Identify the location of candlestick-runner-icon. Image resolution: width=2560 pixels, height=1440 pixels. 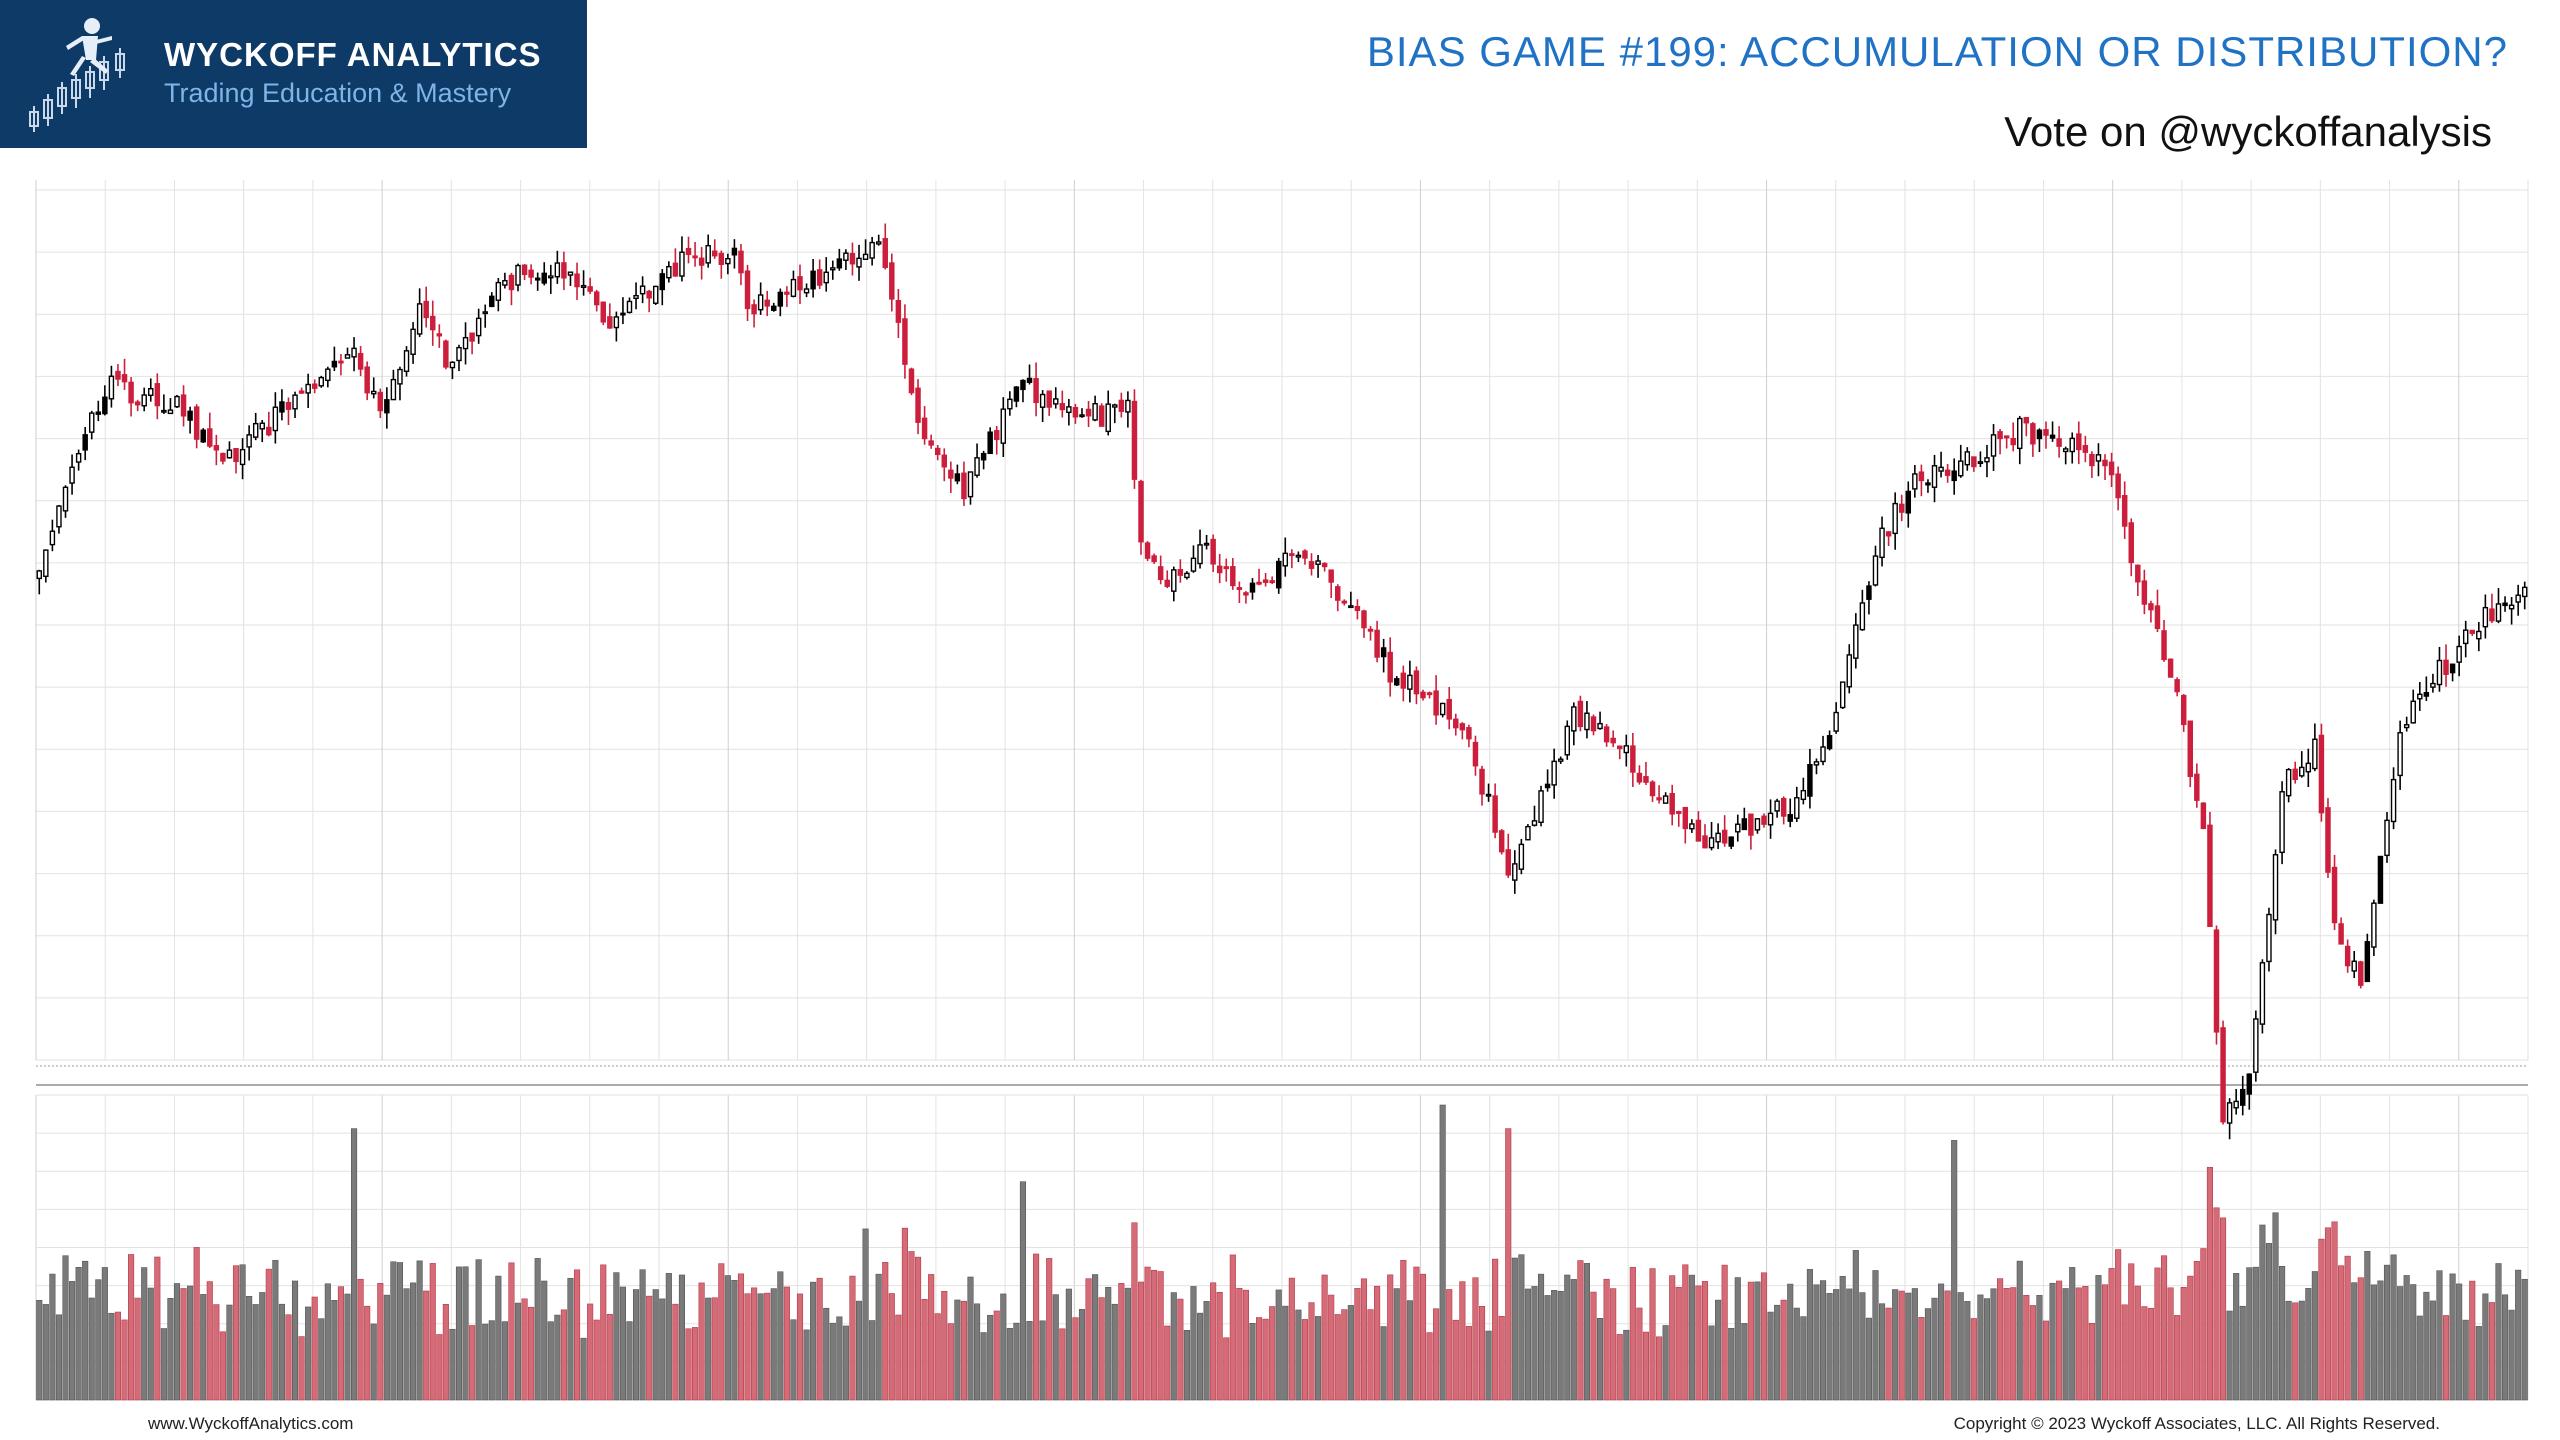
(77, 75).